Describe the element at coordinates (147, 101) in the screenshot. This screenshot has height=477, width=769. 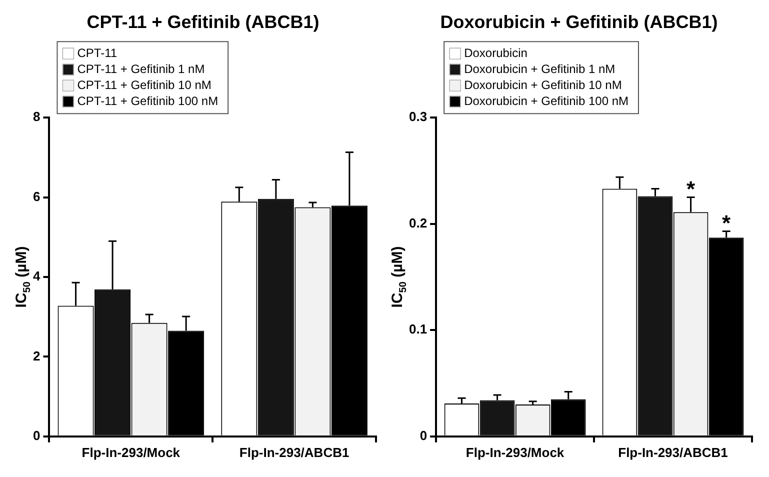
I see `legend-label: CPT-11 + Gefitinib 100 nM` at that location.